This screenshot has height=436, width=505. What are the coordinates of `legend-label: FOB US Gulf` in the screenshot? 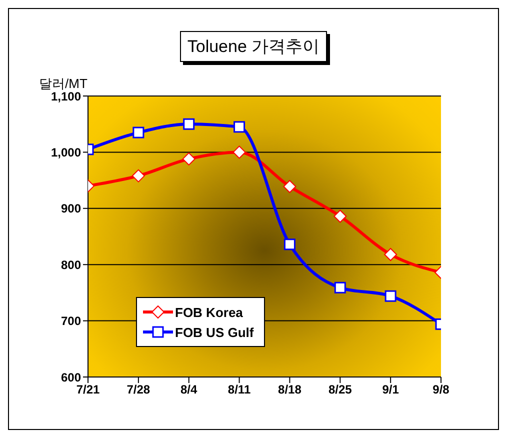 It's located at (214, 332).